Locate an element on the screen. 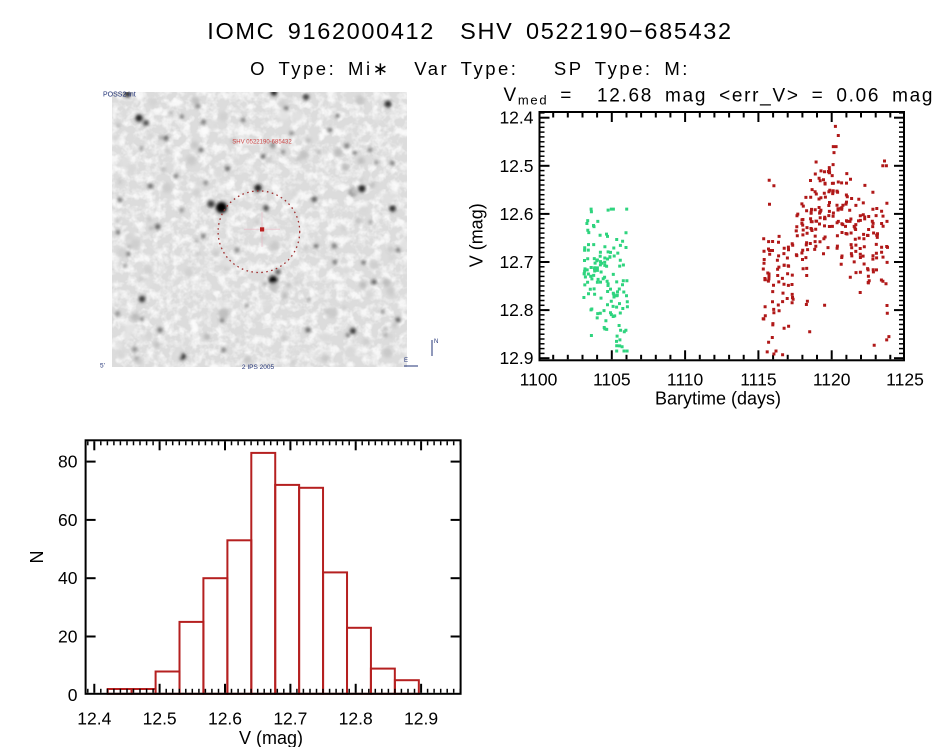 The image size is (944, 747). svg-text: 1110 is located at coordinates (685, 380).